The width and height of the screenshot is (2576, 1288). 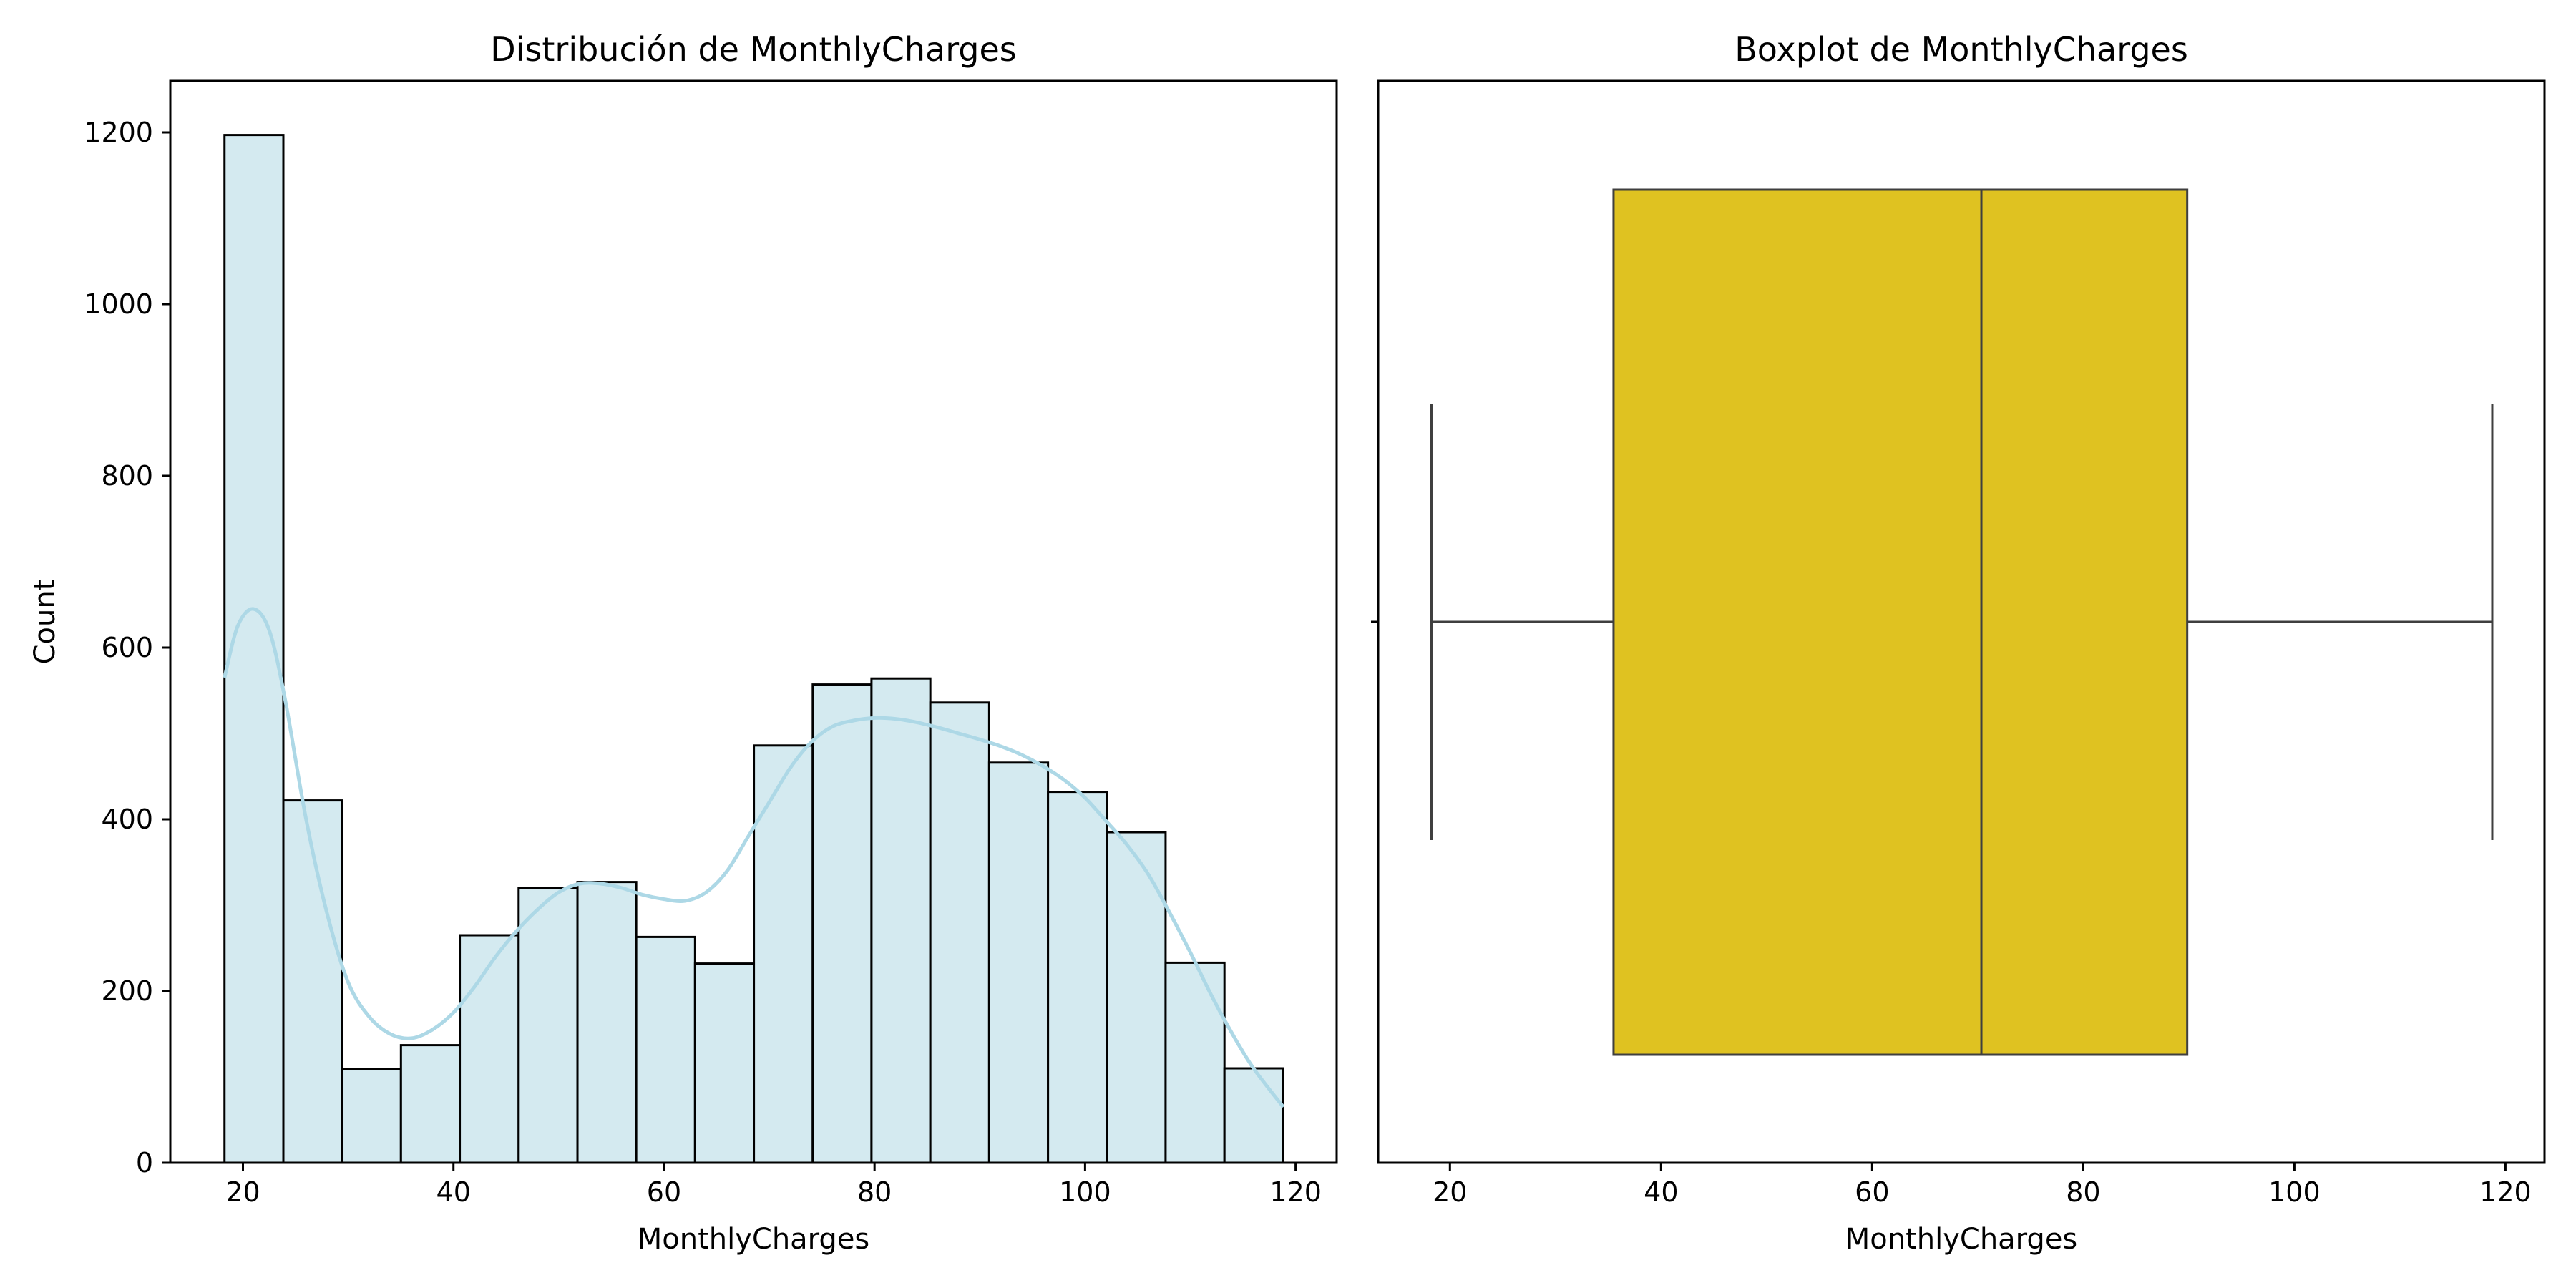 What do you see at coordinates (754, 1239) in the screenshot?
I see `histogram-x-axis-label: MonthlyCharges` at bounding box center [754, 1239].